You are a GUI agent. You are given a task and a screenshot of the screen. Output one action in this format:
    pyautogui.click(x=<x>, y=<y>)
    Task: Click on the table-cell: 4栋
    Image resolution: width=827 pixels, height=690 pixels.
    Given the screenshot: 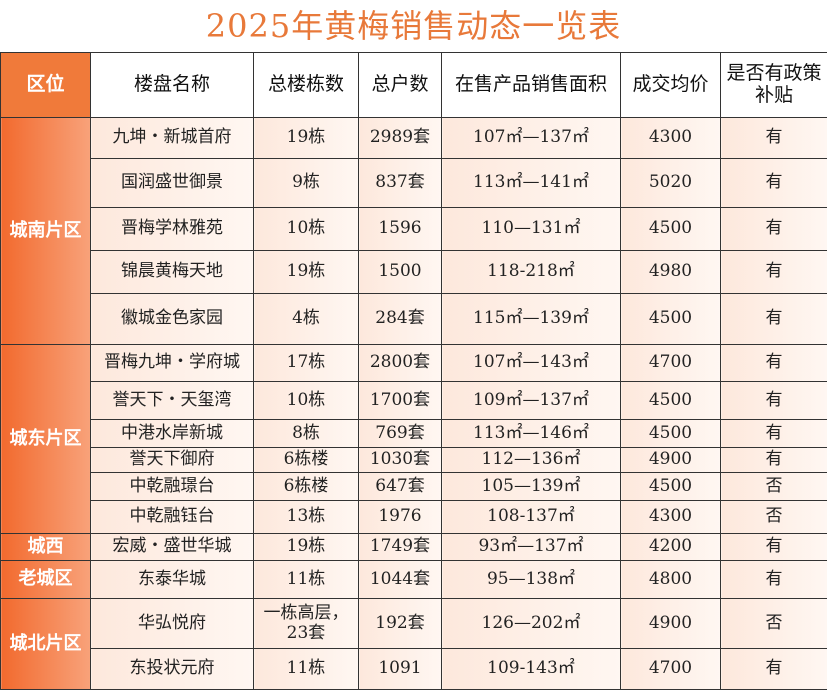 What is the action you would take?
    pyautogui.click(x=306, y=319)
    